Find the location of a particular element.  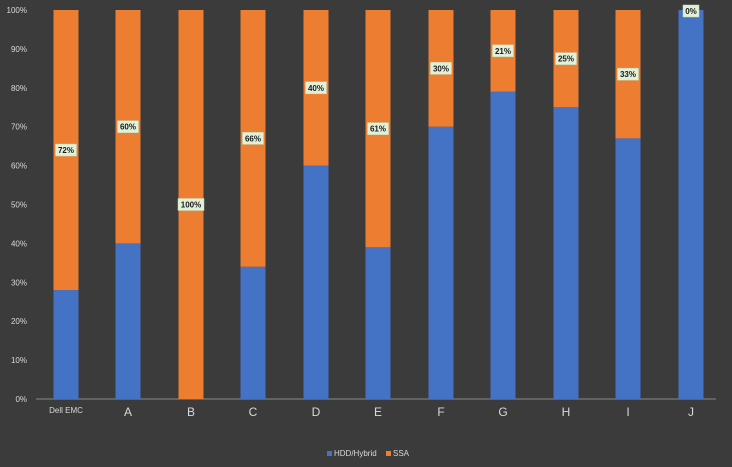

y-tick-label: 70% is located at coordinates (19, 127).